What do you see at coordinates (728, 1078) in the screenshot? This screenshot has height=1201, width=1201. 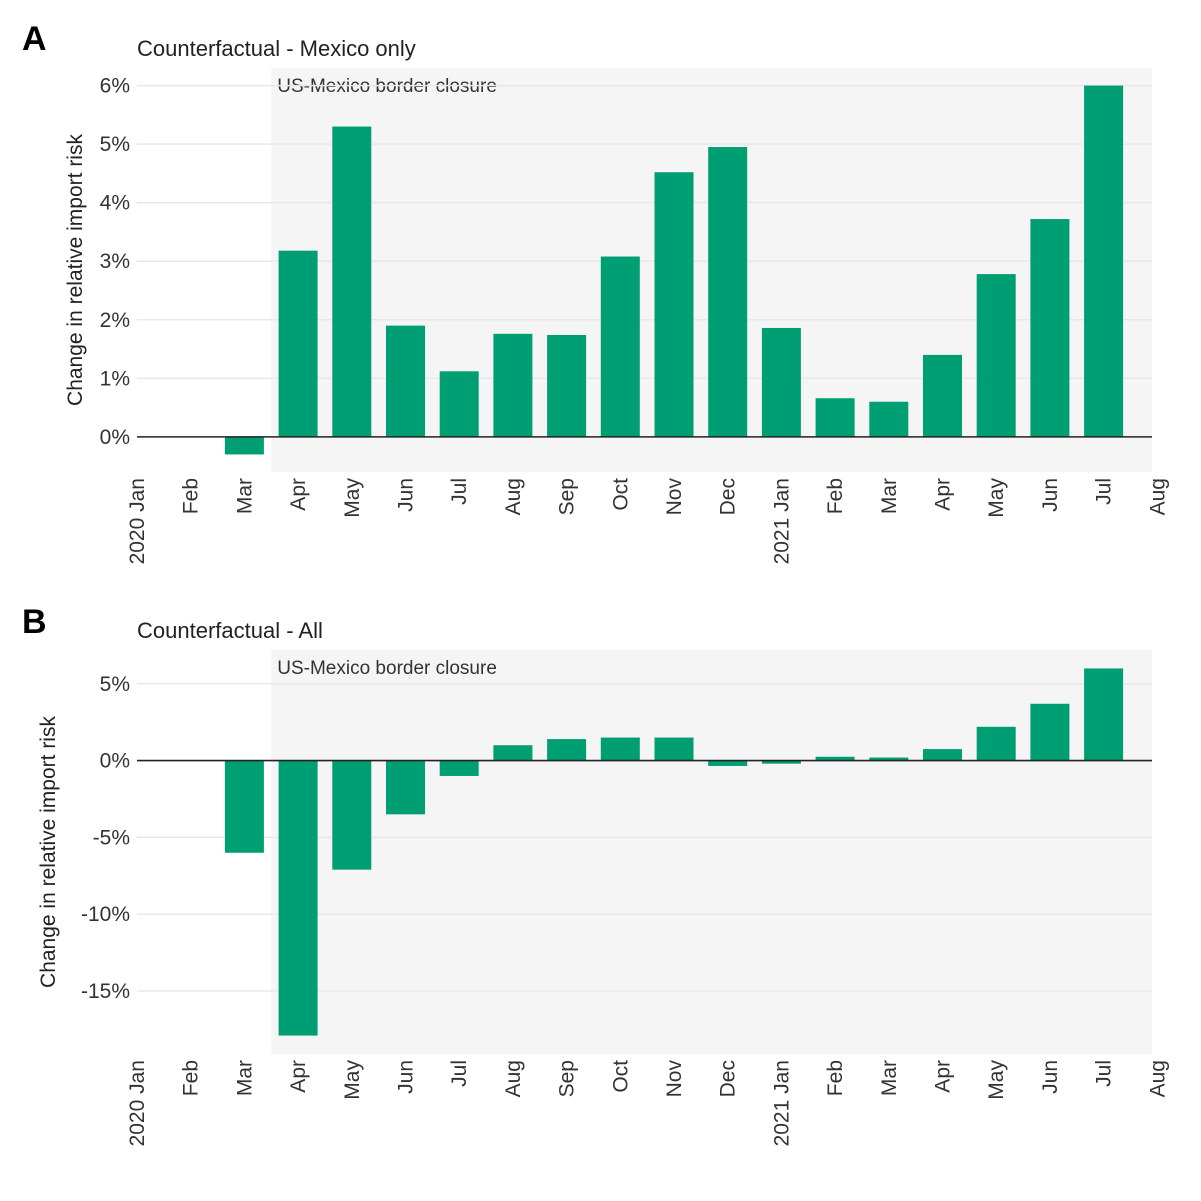 I see `x-tick-label: Dec` at bounding box center [728, 1078].